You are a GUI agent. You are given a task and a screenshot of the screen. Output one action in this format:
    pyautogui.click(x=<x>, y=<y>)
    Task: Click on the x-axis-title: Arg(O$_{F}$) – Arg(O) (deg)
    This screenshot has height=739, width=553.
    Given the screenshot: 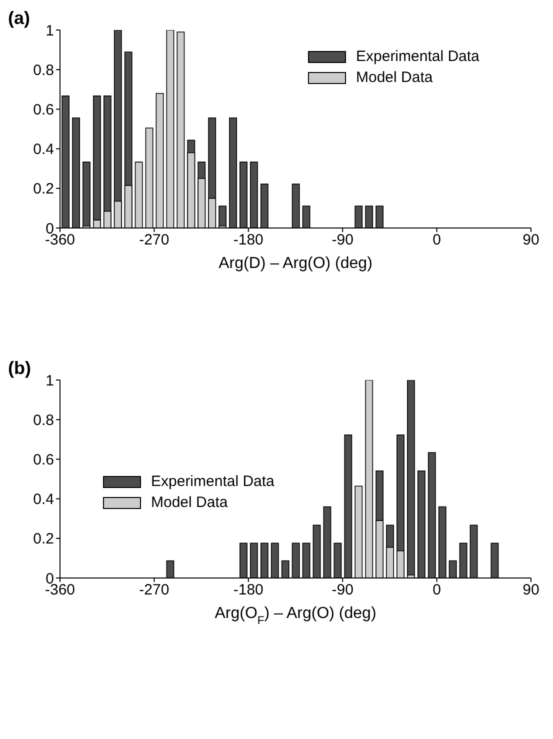 What is the action you would take?
    pyautogui.click(x=295, y=616)
    